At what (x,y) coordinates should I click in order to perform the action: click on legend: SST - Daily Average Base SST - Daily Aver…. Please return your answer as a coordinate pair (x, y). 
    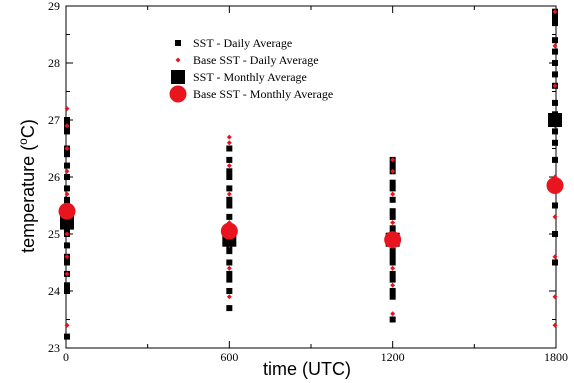
    Looking at the image, I should click on (251, 69).